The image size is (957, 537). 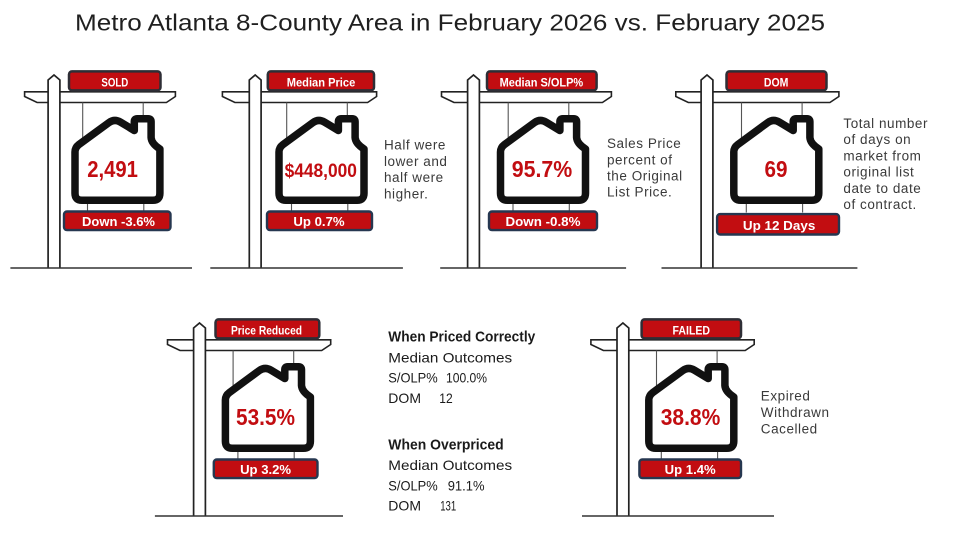 I want to click on svg-text: 100.0%, so click(x=466, y=378).